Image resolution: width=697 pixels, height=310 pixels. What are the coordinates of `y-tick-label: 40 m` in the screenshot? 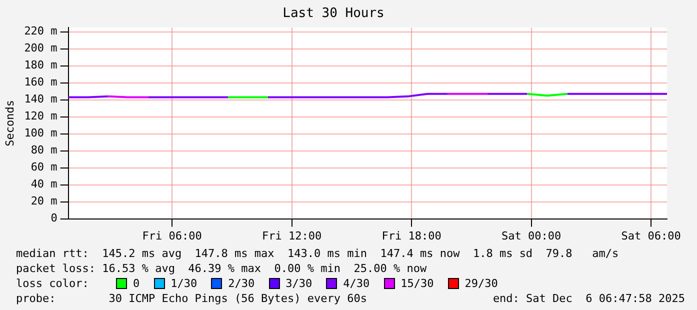 It's located at (44, 184).